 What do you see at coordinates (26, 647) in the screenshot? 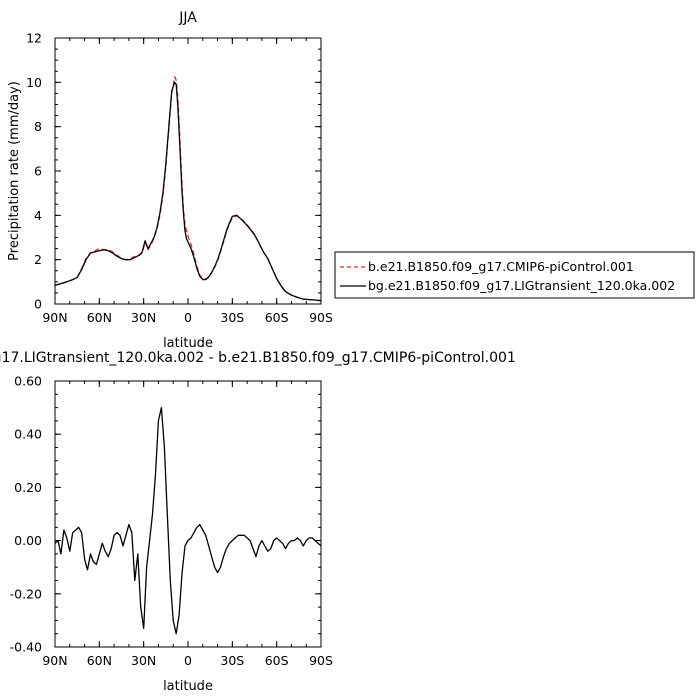
I see `y-tick-label: -0.40` at bounding box center [26, 647].